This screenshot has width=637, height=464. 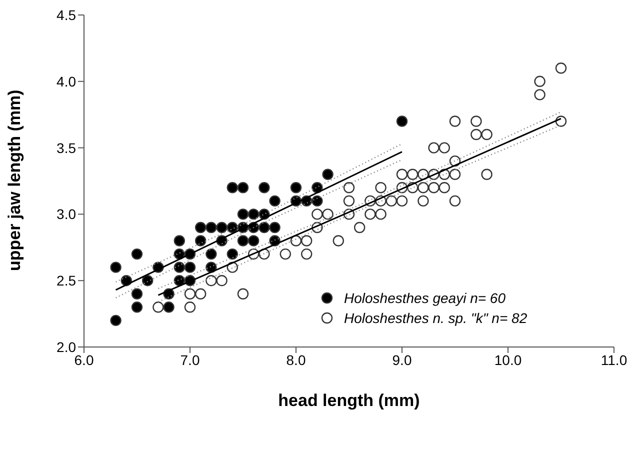 What do you see at coordinates (296, 360) in the screenshot?
I see `x-tick-label: 8.0` at bounding box center [296, 360].